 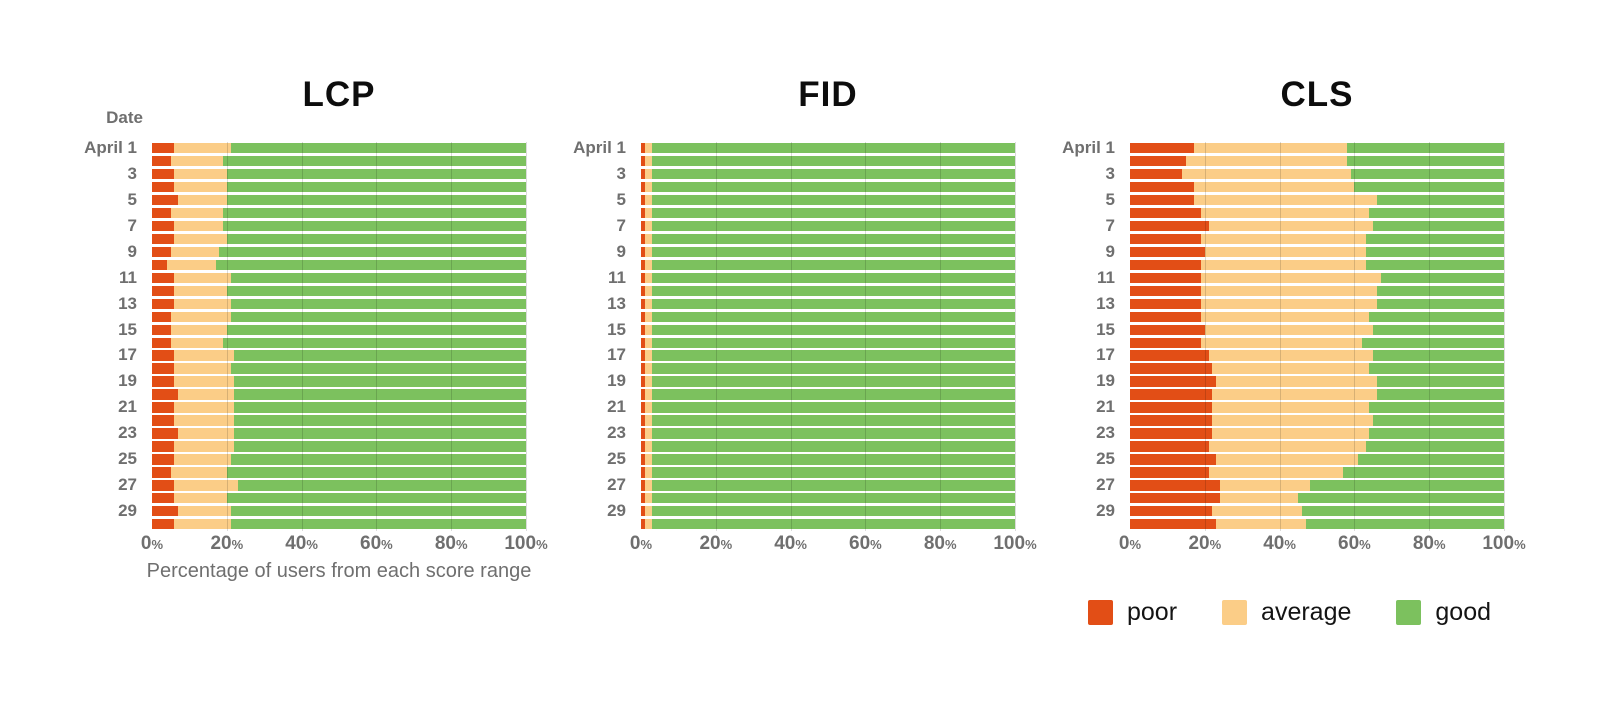 I want to click on y-tick-labels: April 1 3 5 7 9 11 13 15 17 19 21 23 25 27 29, so click(x=1079, y=335).